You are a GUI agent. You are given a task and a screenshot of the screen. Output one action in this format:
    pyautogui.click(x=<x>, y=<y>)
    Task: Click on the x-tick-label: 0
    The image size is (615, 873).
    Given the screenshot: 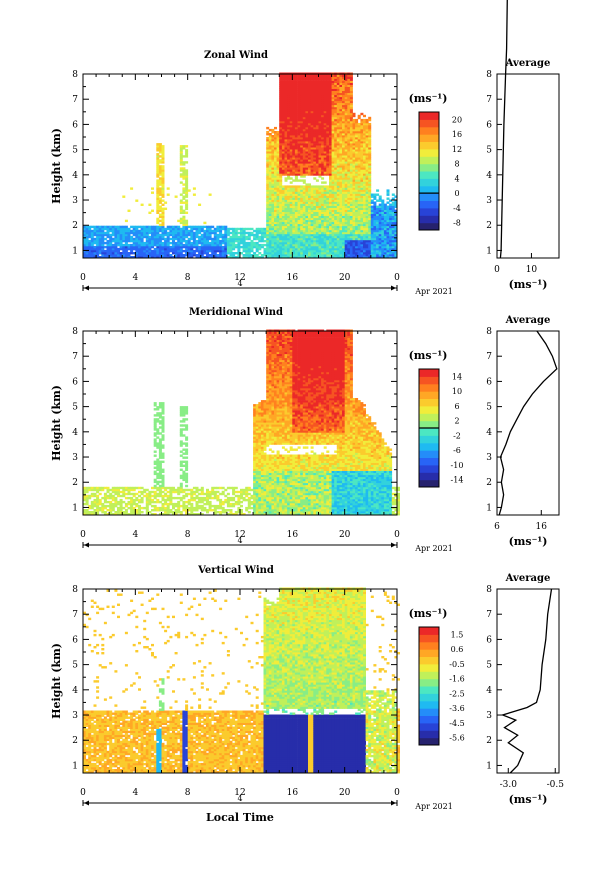 What is the action you would take?
    pyautogui.click(x=397, y=278)
    